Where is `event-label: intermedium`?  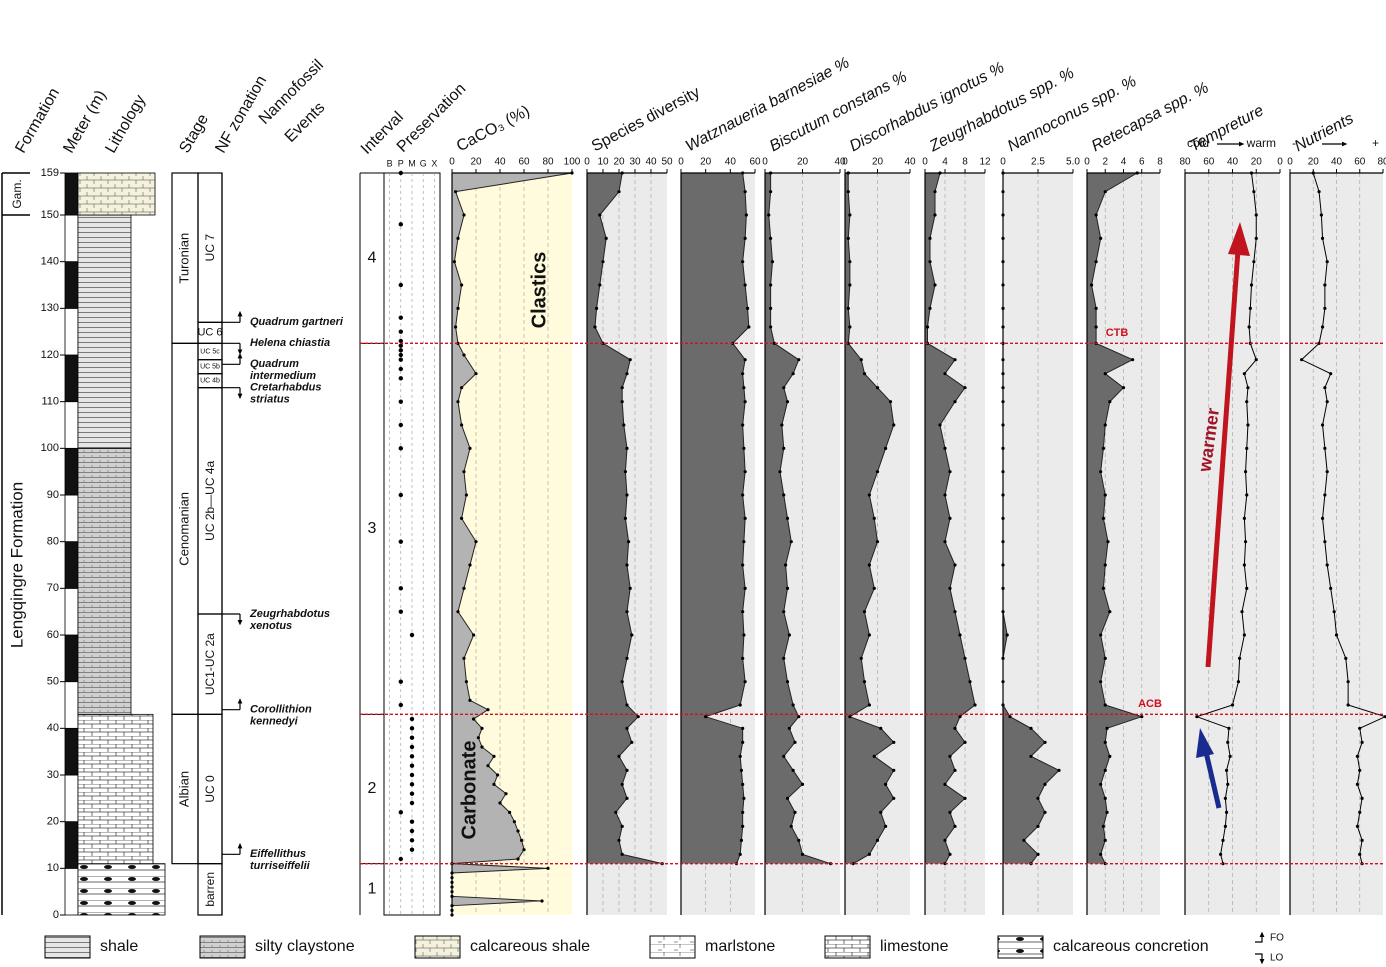
event-label: intermedium is located at coordinates (283, 376).